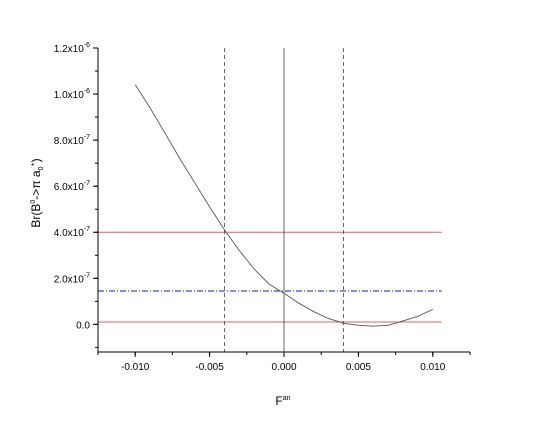 The height and width of the screenshot is (421, 545). What do you see at coordinates (72, 278) in the screenshot?
I see `y-tick-label-1: 2.0x10⁻⁷` at bounding box center [72, 278].